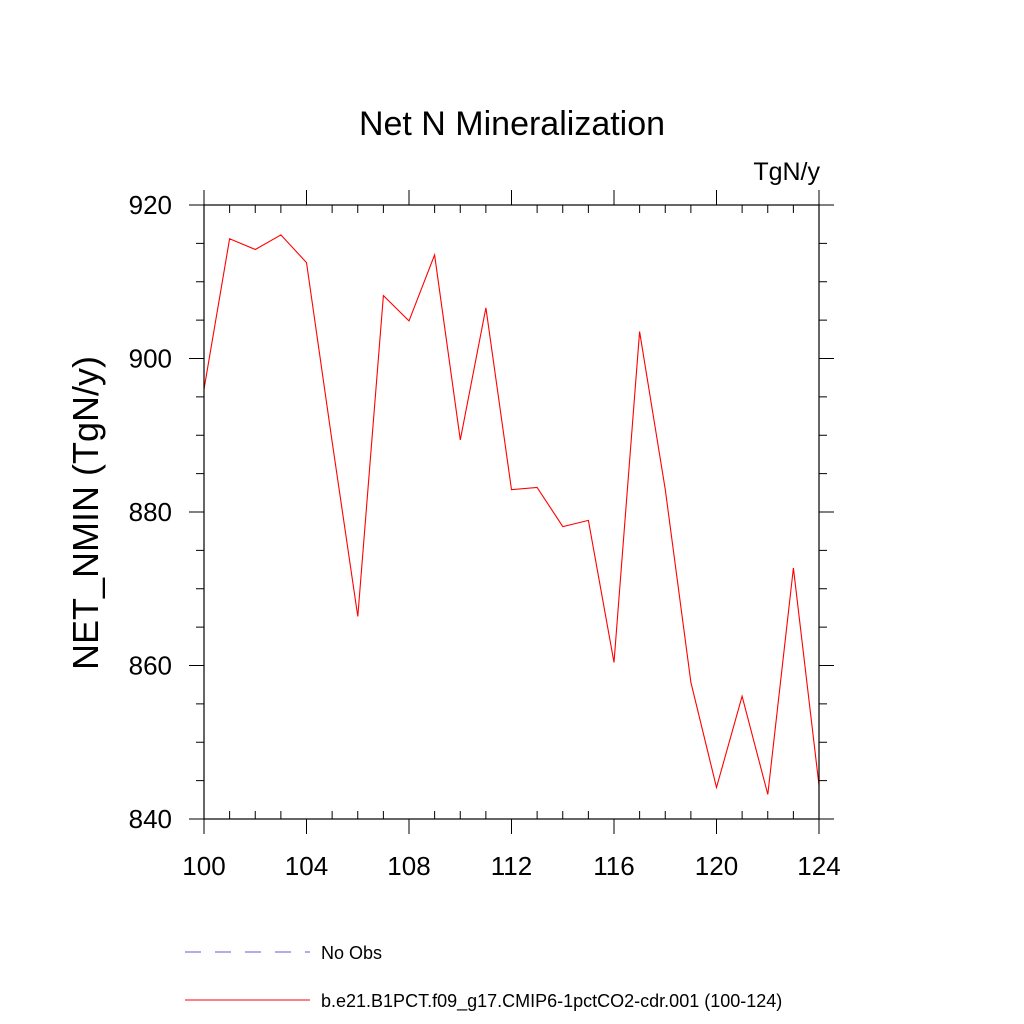 The height and width of the screenshot is (1024, 1024). What do you see at coordinates (786, 172) in the screenshot?
I see `units-label: TgN/y` at bounding box center [786, 172].